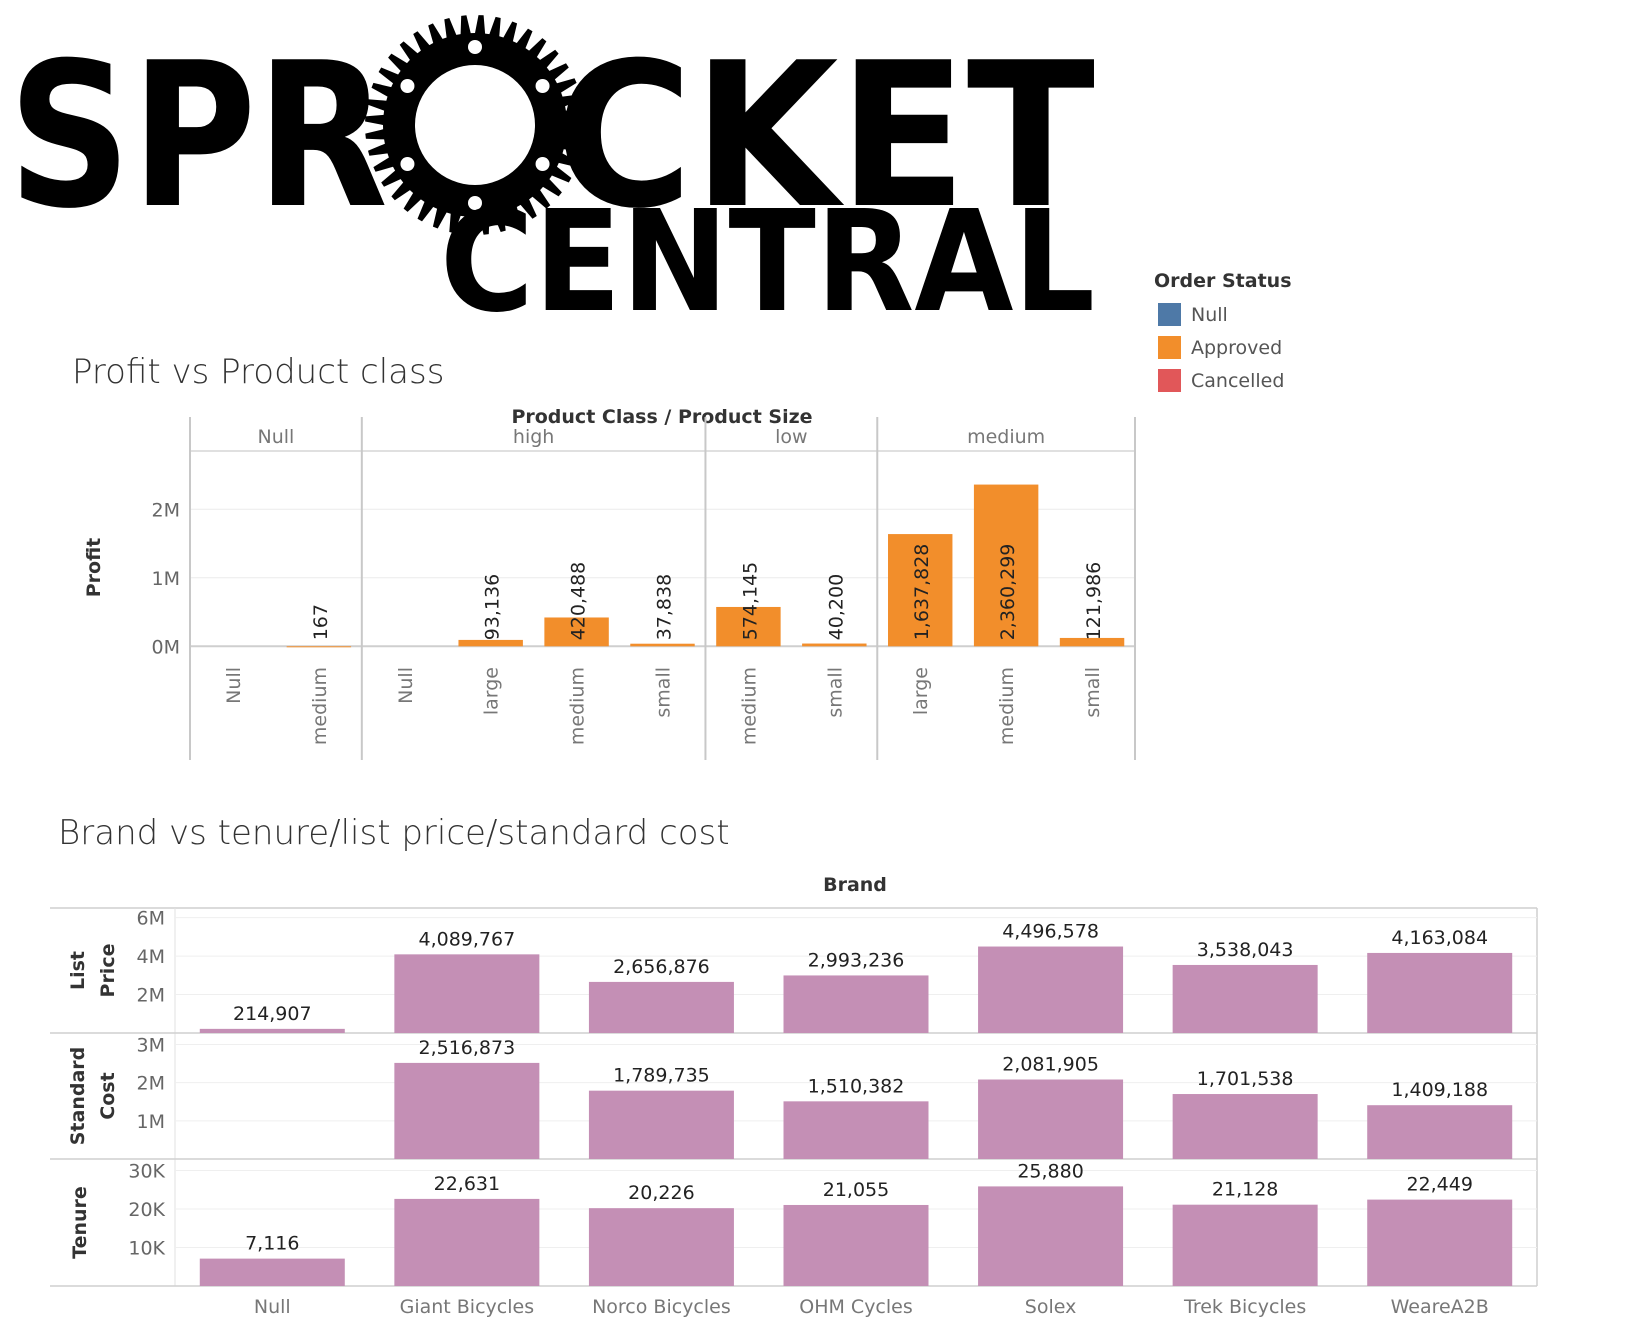 The height and width of the screenshot is (1320, 1650). Describe the element at coordinates (1169, 380) in the screenshot. I see `legend-swatch-cancelled` at that location.